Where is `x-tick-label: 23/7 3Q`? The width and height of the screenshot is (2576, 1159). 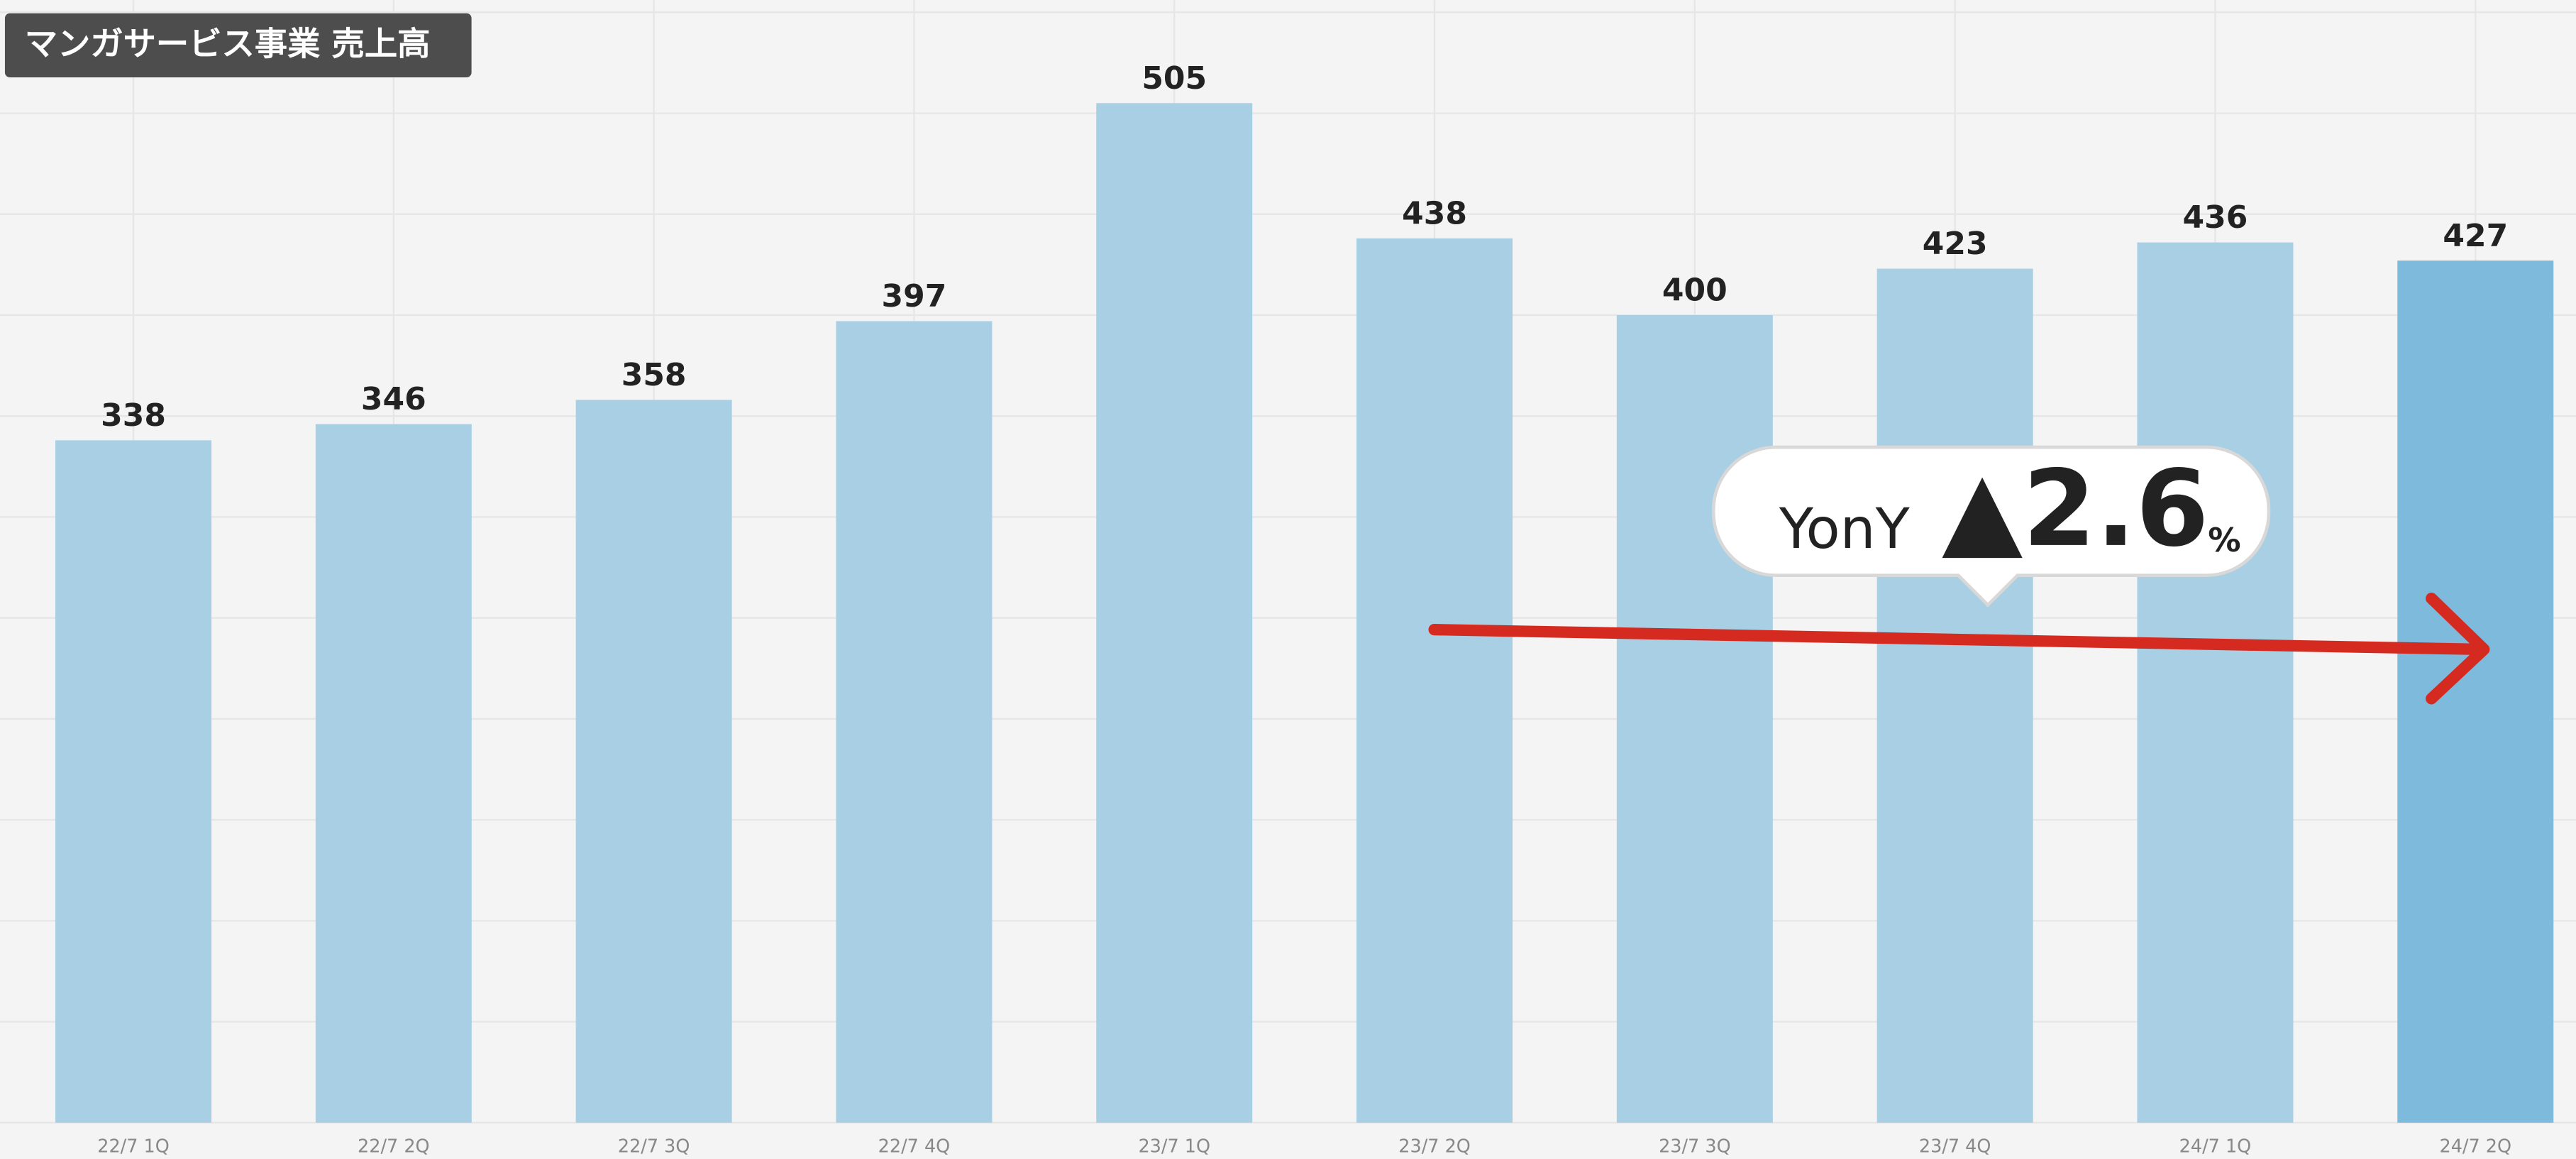 x-tick-label: 23/7 3Q is located at coordinates (1695, 1147).